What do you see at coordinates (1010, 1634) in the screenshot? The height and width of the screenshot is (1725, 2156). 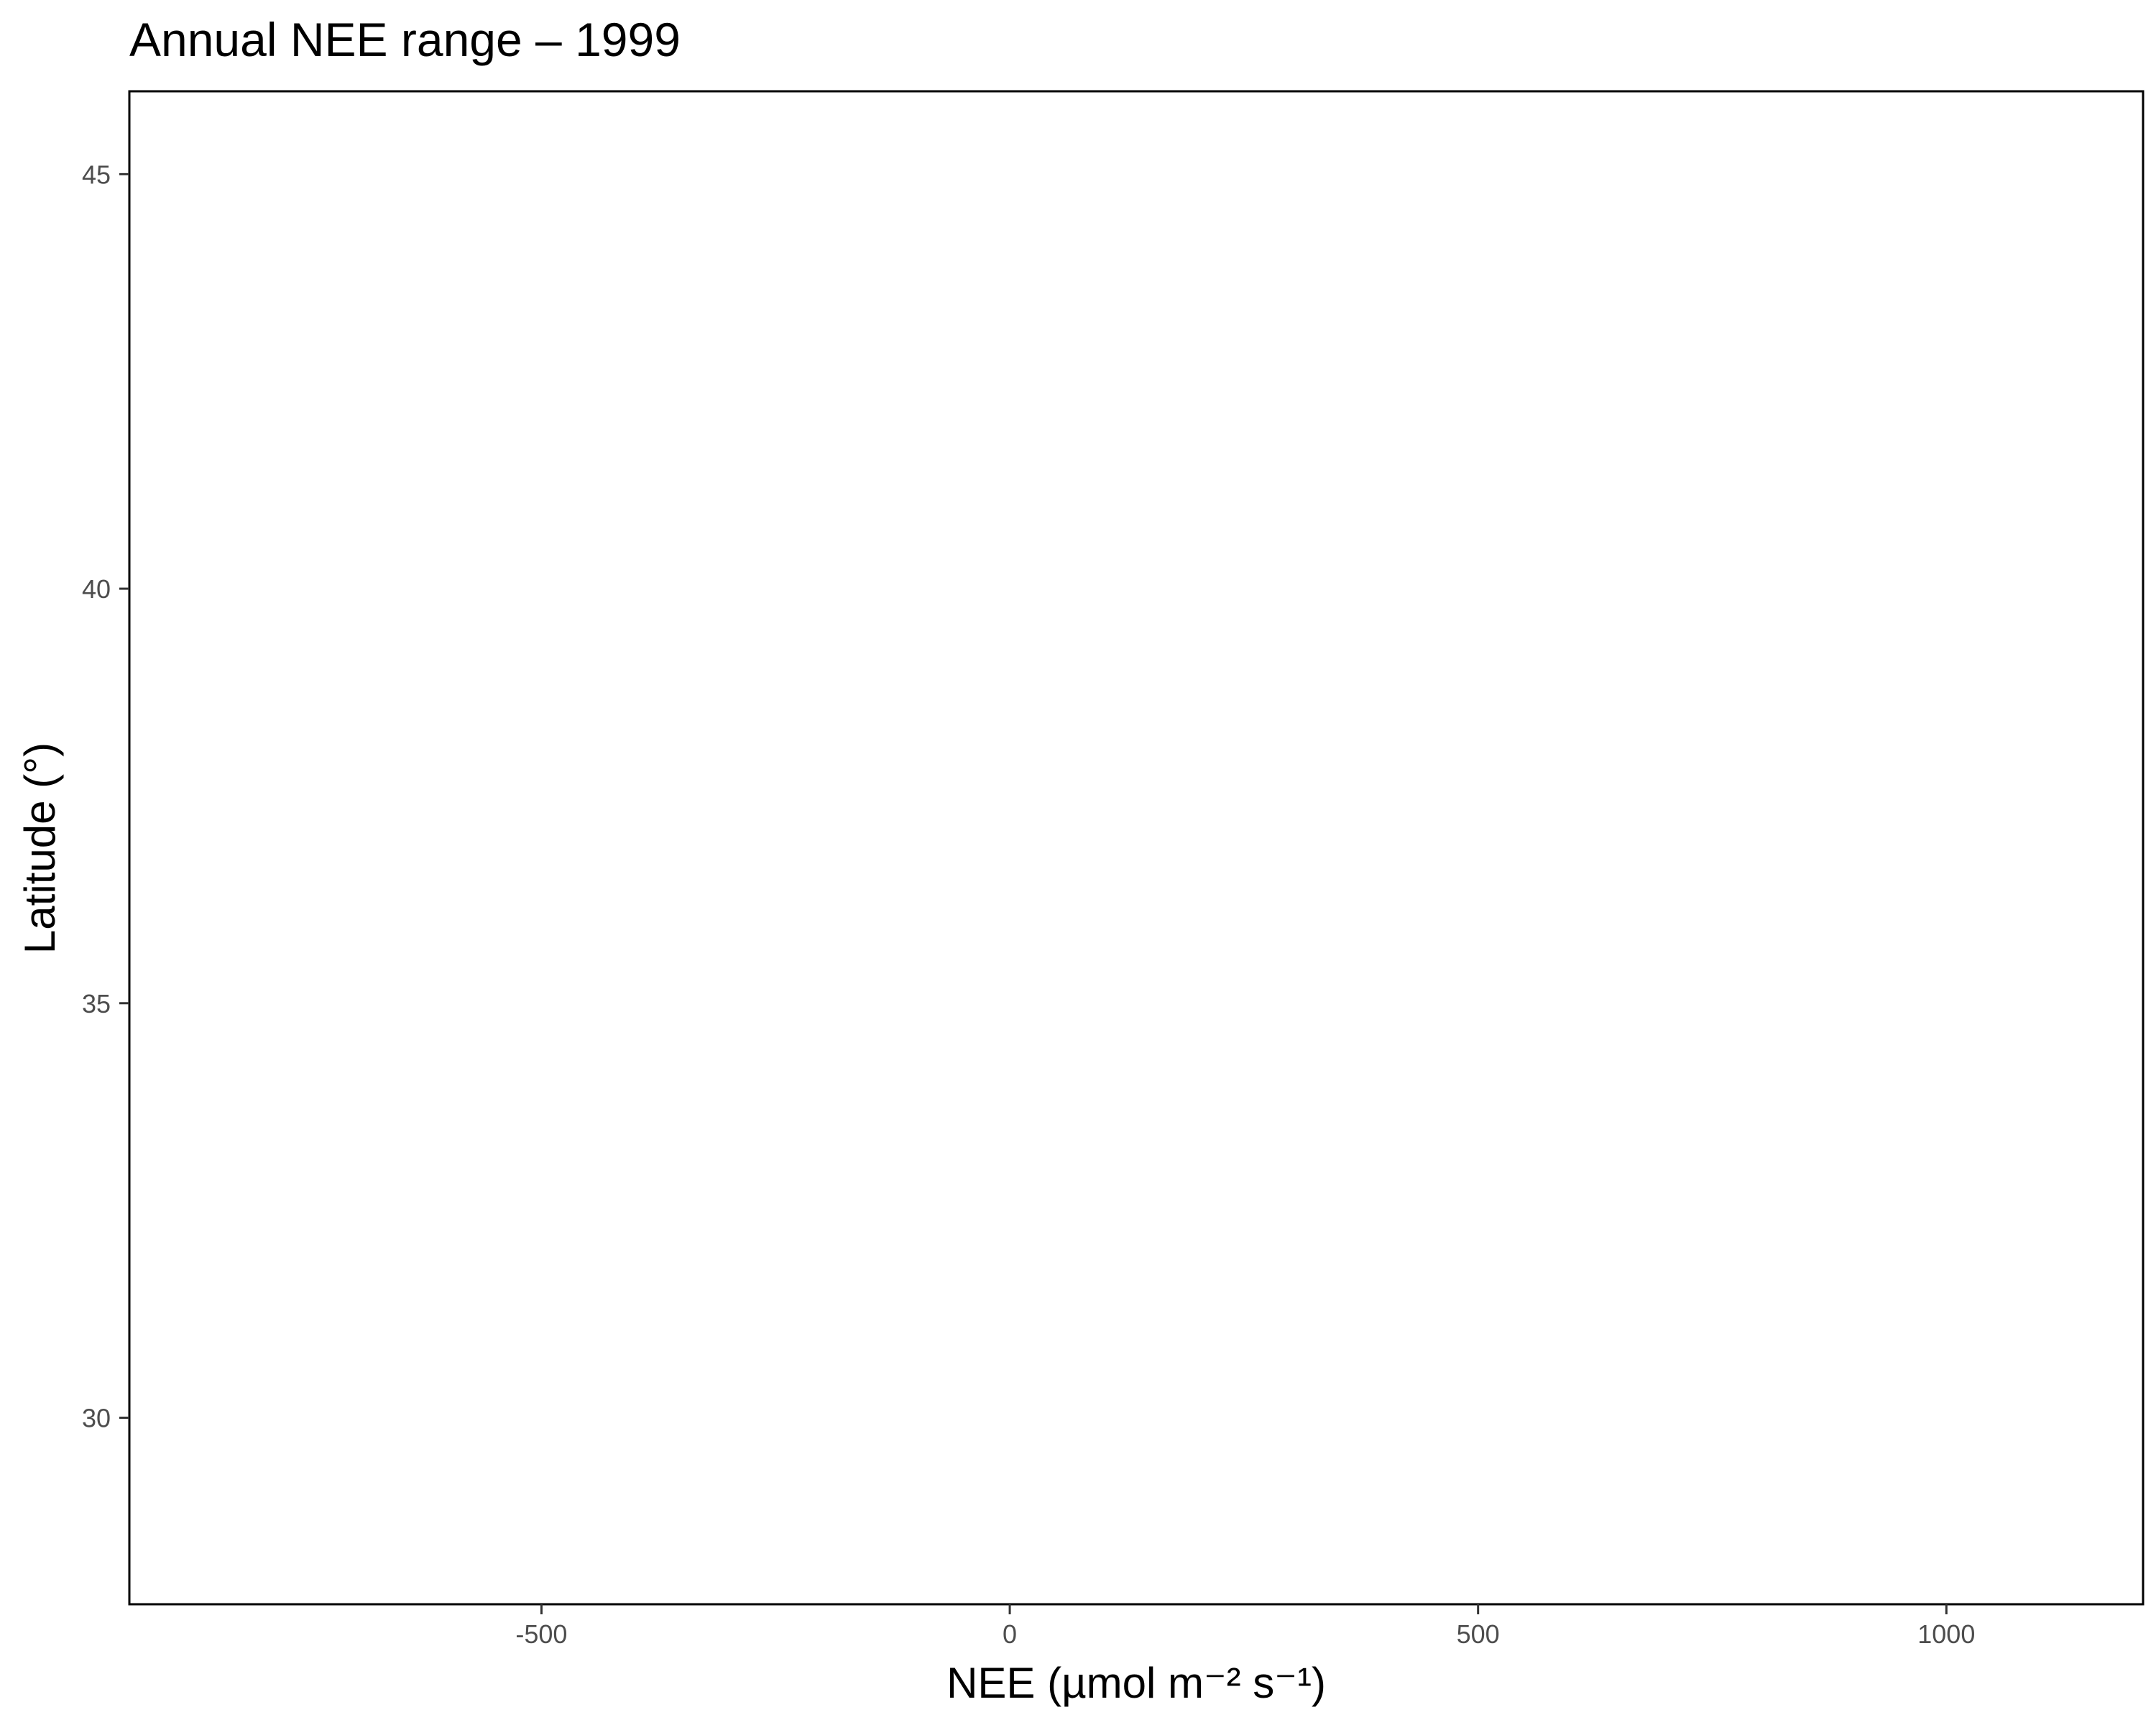 I see `x-tick-label: 0` at bounding box center [1010, 1634].